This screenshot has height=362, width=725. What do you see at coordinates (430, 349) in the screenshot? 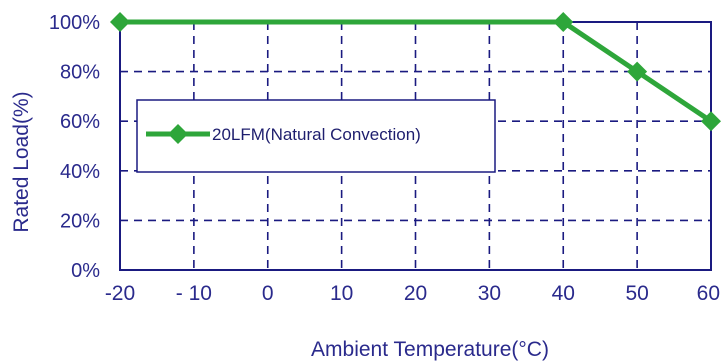
I see `x-axis-label: Ambient Temperature(°C)` at bounding box center [430, 349].